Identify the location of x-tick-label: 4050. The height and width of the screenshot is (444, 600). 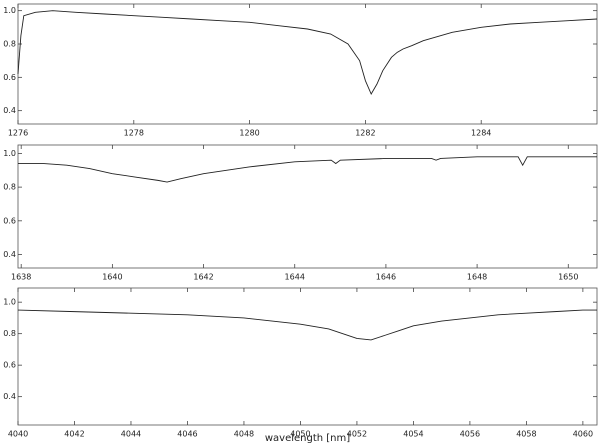
(300, 434).